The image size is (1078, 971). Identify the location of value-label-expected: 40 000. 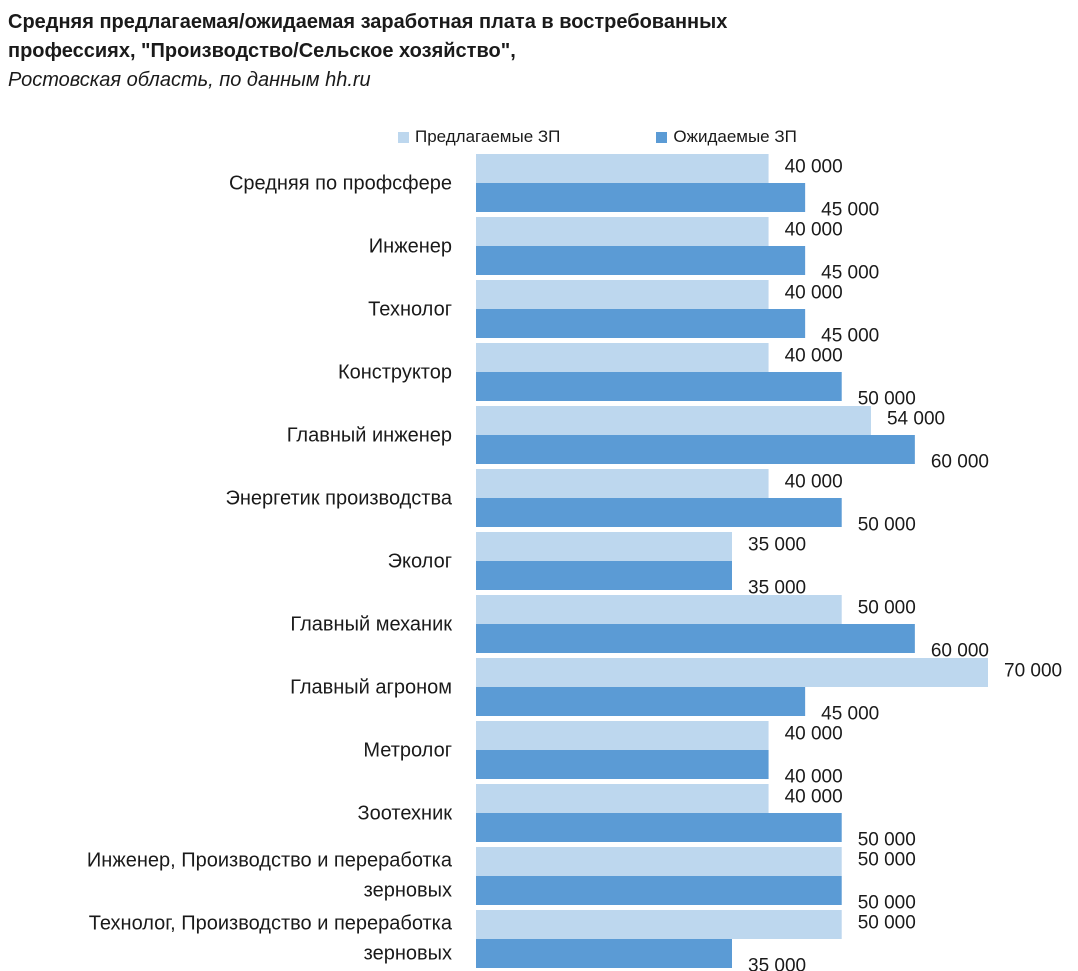
(814, 777).